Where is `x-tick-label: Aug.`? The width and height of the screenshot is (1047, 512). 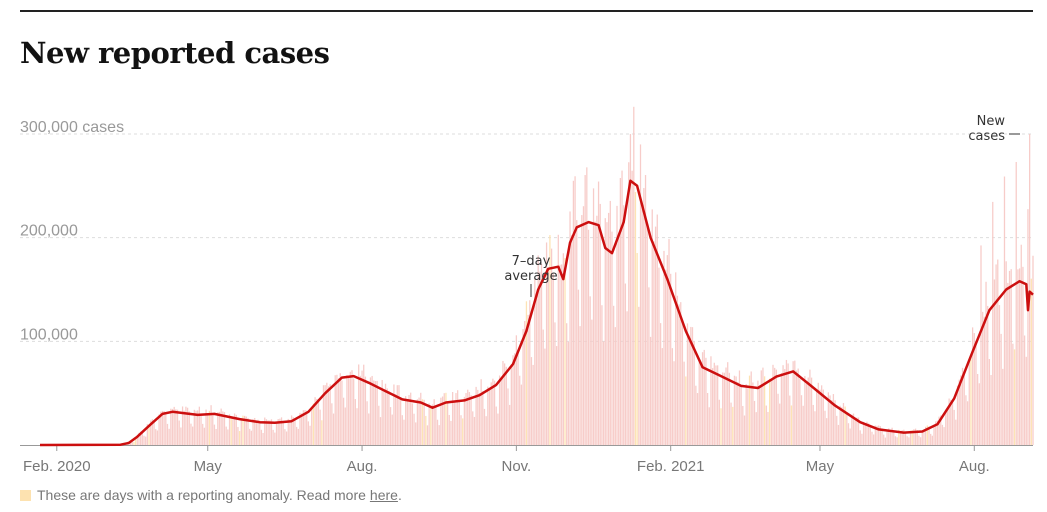 x-tick-label: Aug. is located at coordinates (362, 466).